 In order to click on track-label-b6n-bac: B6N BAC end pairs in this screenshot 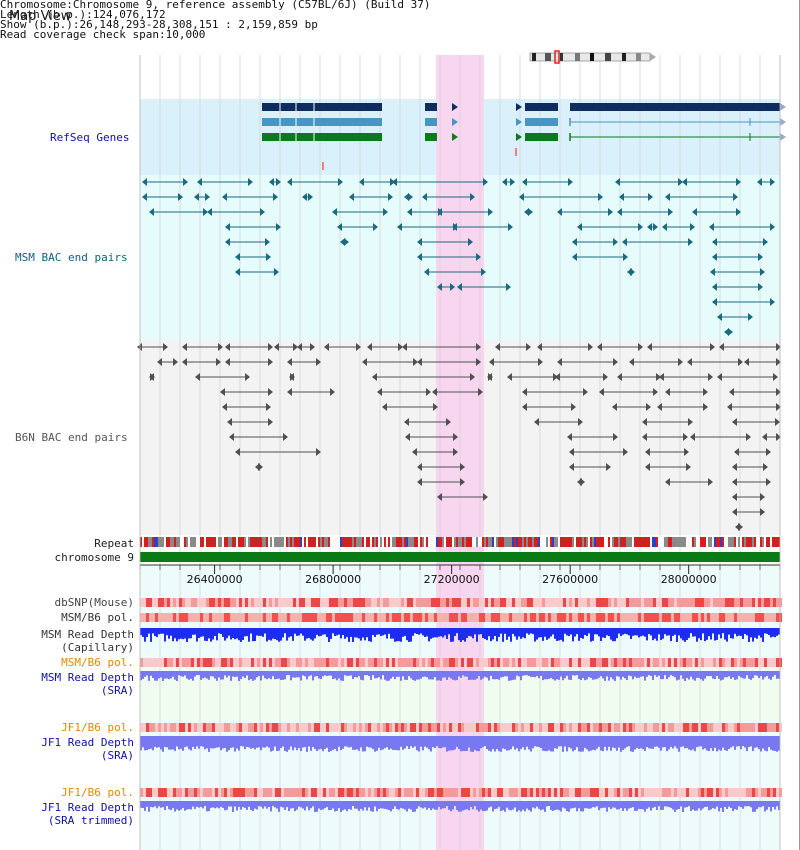, I will do `click(71, 437)`.